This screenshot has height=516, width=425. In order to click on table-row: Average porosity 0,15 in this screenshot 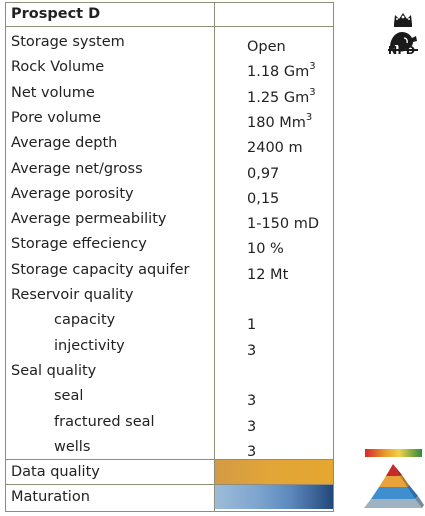, I will do `click(169, 194)`.